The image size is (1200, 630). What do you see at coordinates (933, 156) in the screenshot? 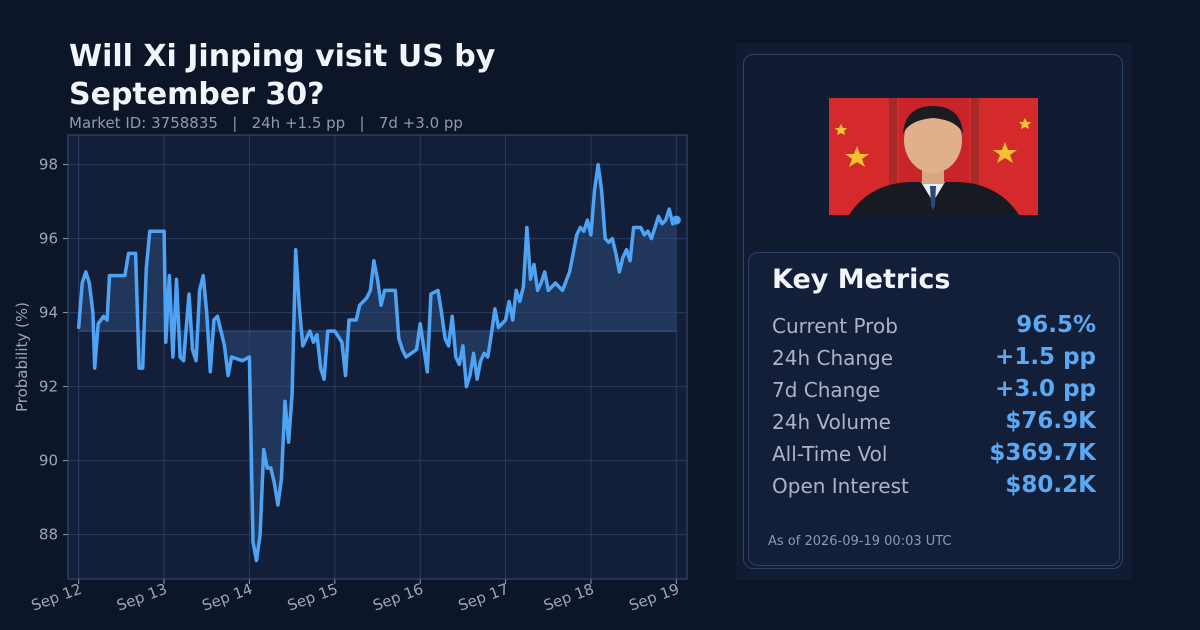
I see `portrait-image` at bounding box center [933, 156].